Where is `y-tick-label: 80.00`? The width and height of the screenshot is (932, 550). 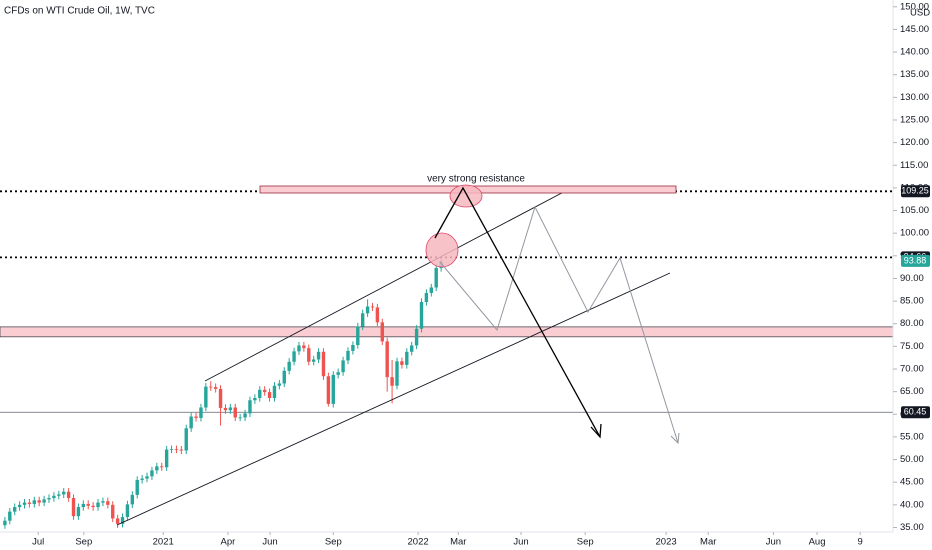 y-tick-label: 80.00 is located at coordinates (912, 323).